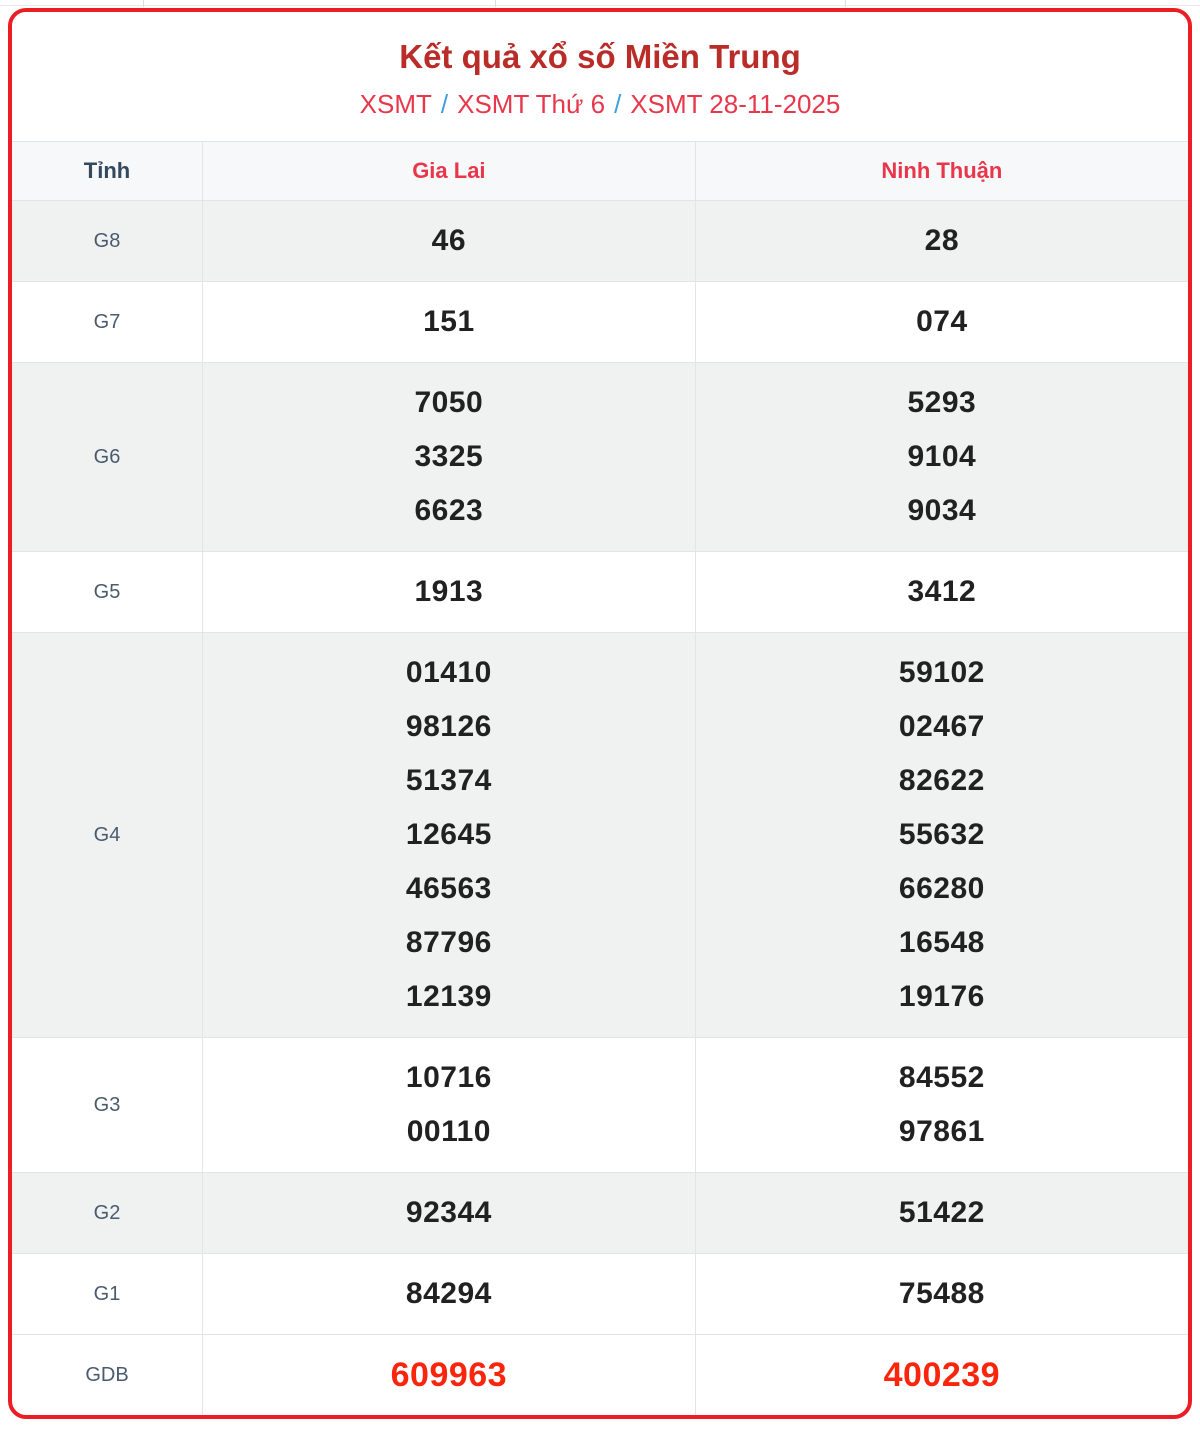 The height and width of the screenshot is (1431, 1200). Describe the element at coordinates (448, 672) in the screenshot. I see `prize-number: 01410` at that location.